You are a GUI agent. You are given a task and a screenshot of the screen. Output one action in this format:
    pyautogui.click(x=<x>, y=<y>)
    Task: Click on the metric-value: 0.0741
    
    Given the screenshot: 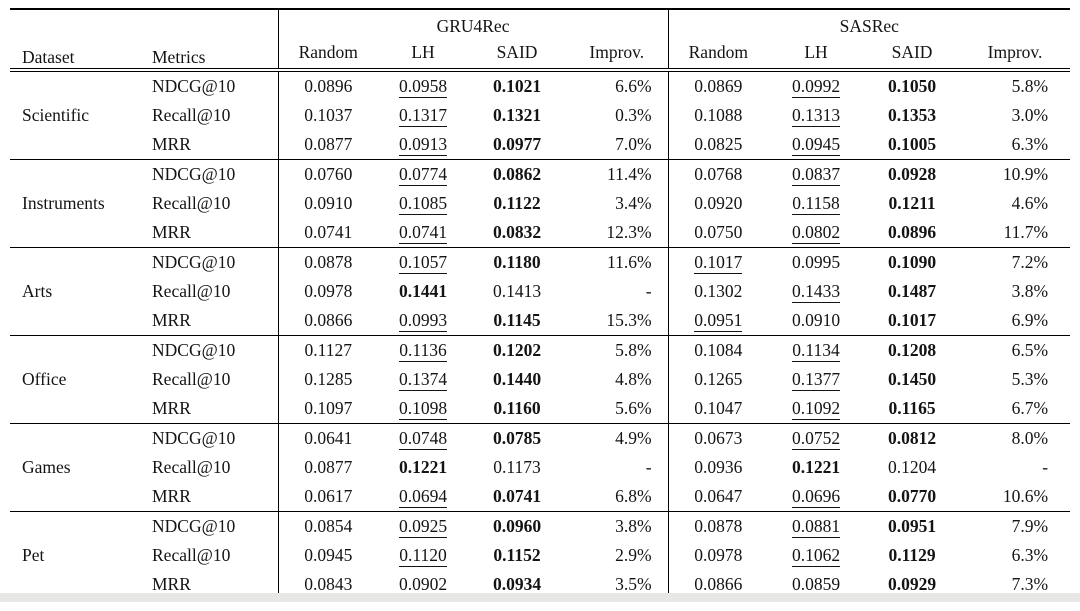 What is the action you would take?
    pyautogui.click(x=517, y=496)
    